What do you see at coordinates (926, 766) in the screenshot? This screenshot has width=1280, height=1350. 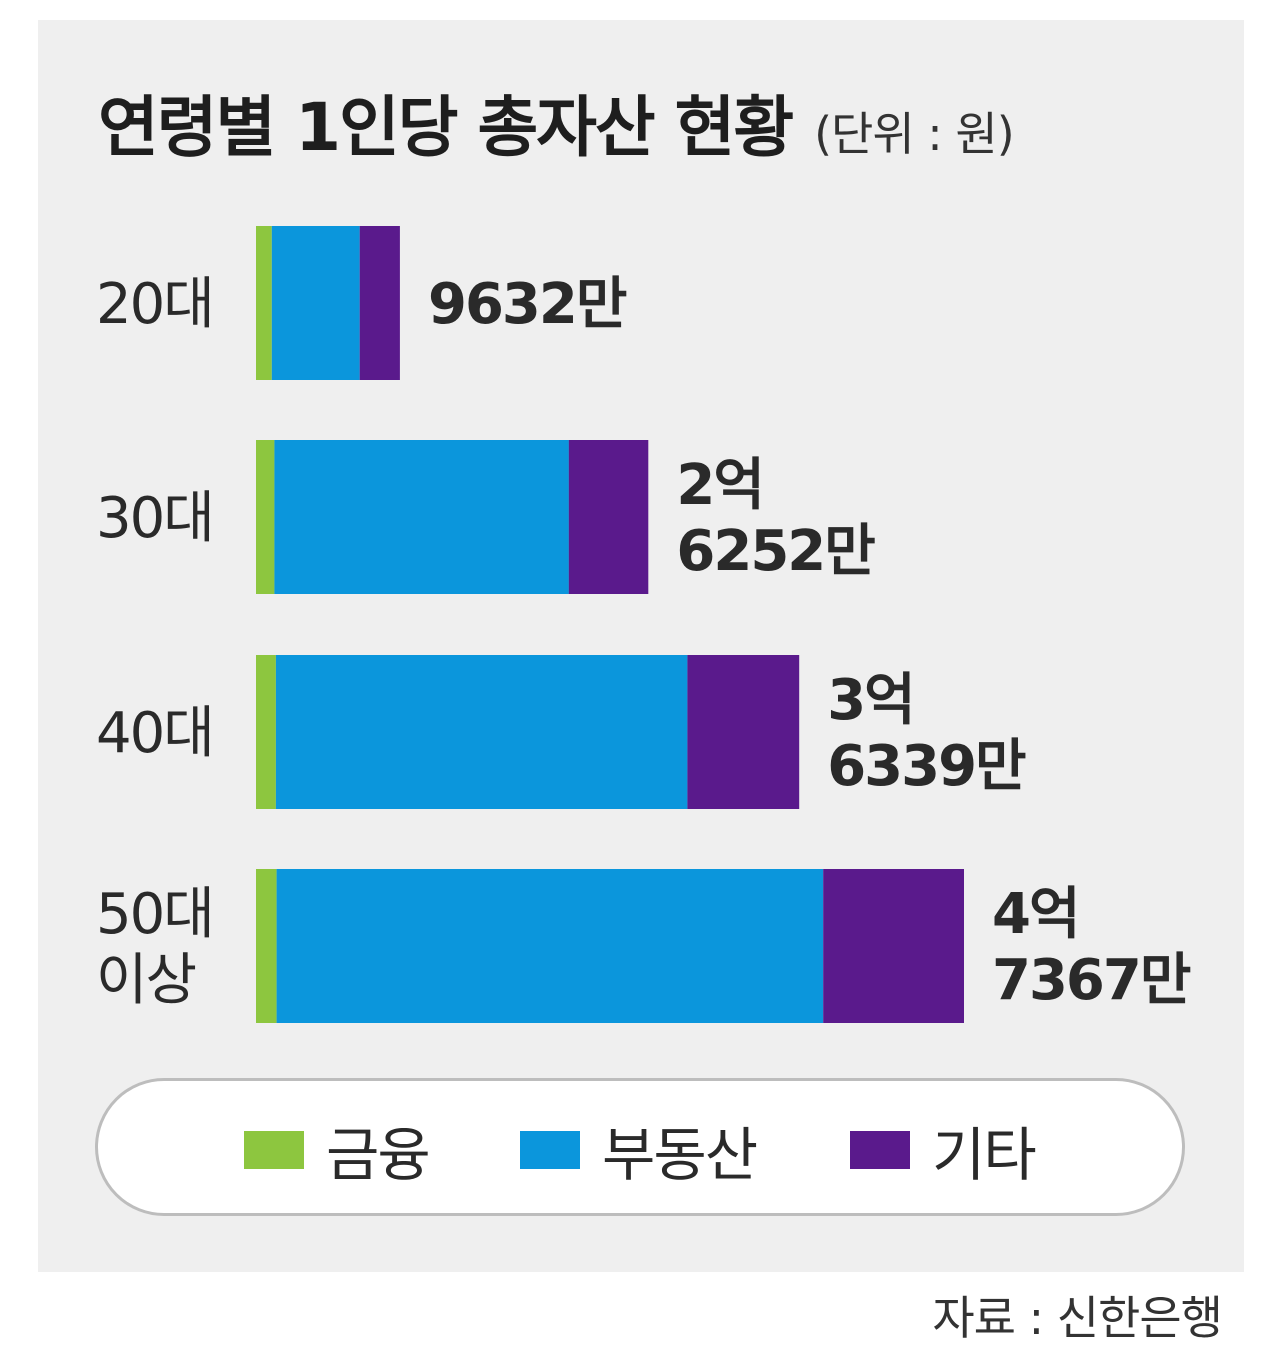 I see `total-label-2-1: 6339만` at bounding box center [926, 766].